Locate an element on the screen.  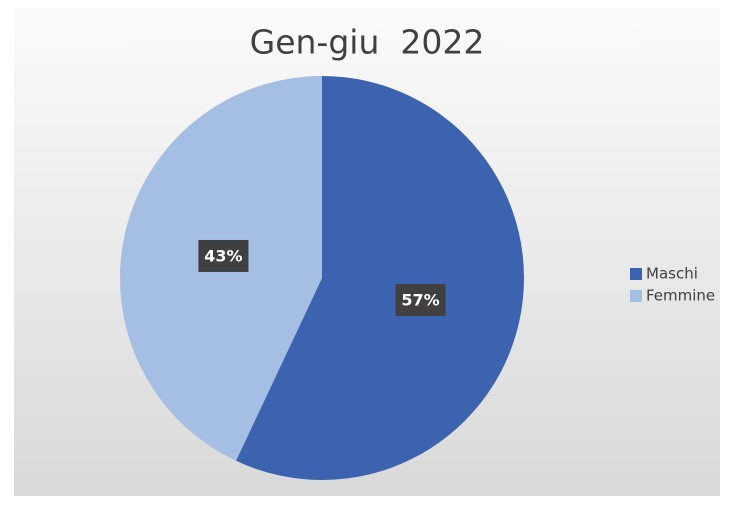
data-label: 43% is located at coordinates (223, 255).